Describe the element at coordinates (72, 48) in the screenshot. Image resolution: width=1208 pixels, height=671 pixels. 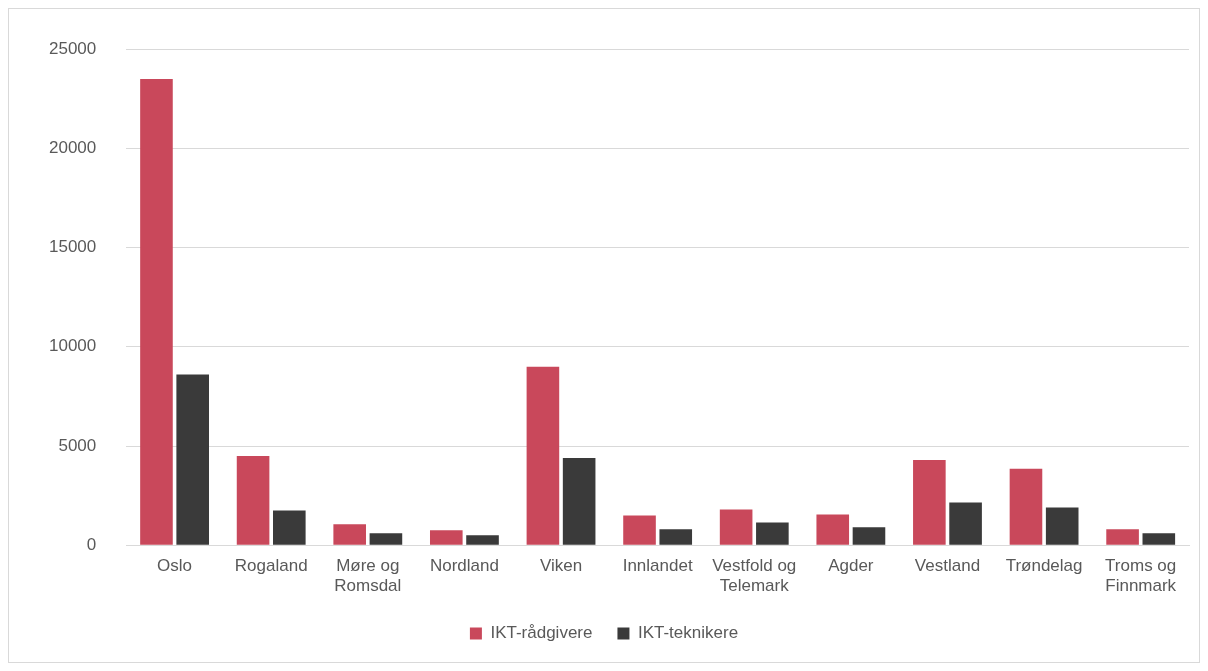
I see `y-tick-label: 25000` at that location.